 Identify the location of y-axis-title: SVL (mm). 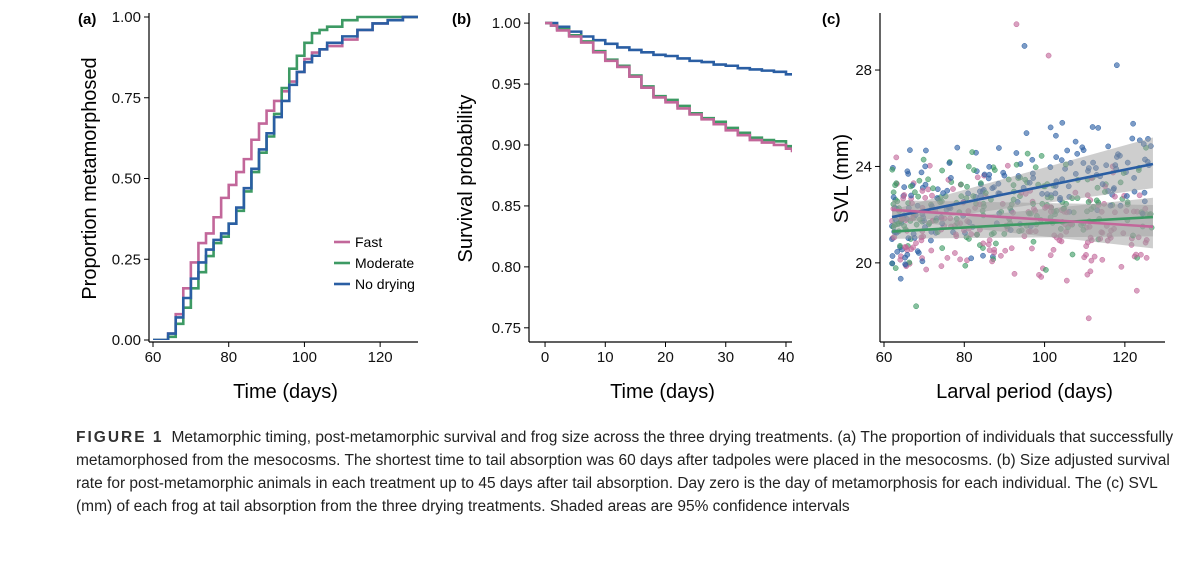
(842, 178).